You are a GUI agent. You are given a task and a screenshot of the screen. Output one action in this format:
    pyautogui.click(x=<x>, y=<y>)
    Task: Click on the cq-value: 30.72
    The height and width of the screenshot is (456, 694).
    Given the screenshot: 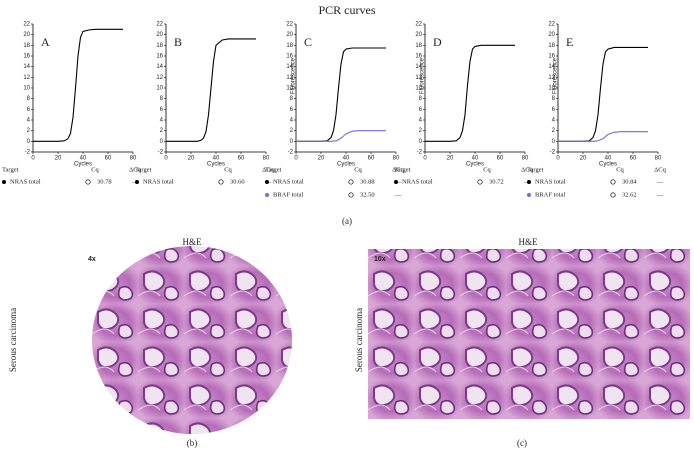 What is the action you would take?
    pyautogui.click(x=496, y=181)
    